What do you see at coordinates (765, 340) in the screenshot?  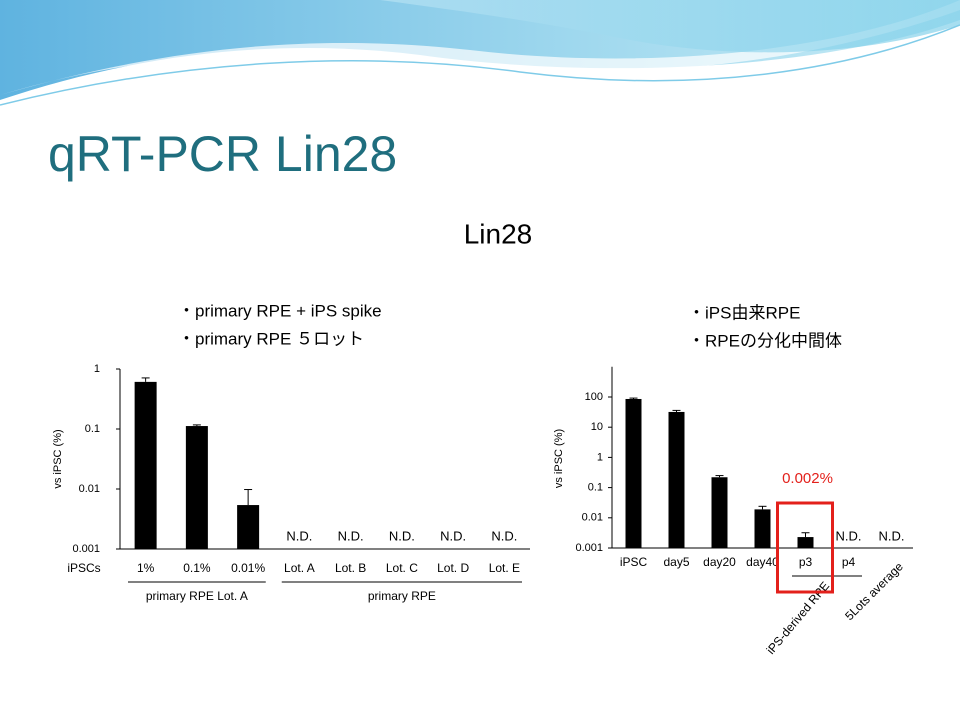 I see `note: ・RPEの分化中間体` at bounding box center [765, 340].